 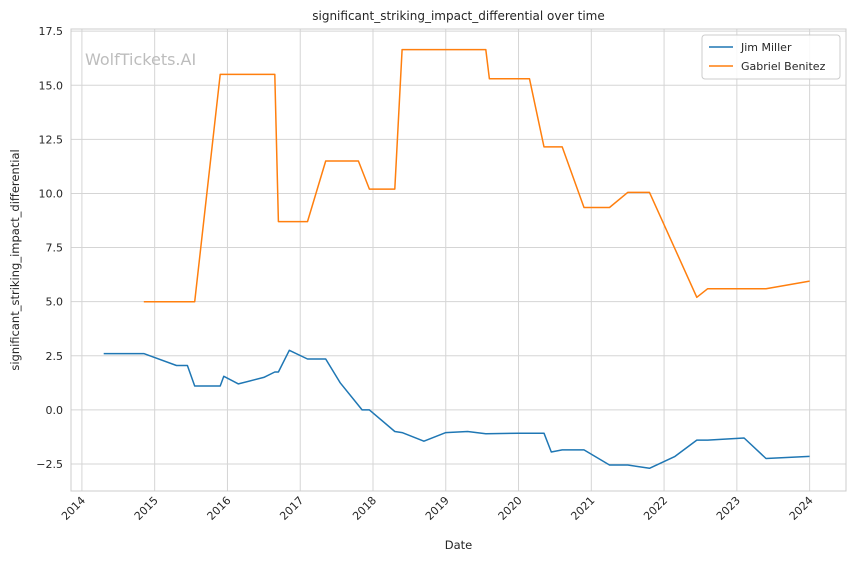 What do you see at coordinates (783, 66) in the screenshot?
I see `legend-label-gabriel-benitez: Gabriel Benitez` at bounding box center [783, 66].